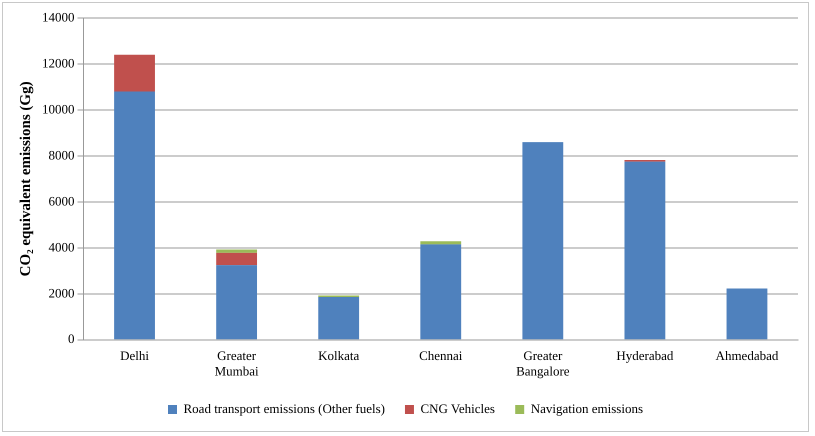  What do you see at coordinates (58, 62) in the screenshot?
I see `y-tick-label: 12000` at bounding box center [58, 62].